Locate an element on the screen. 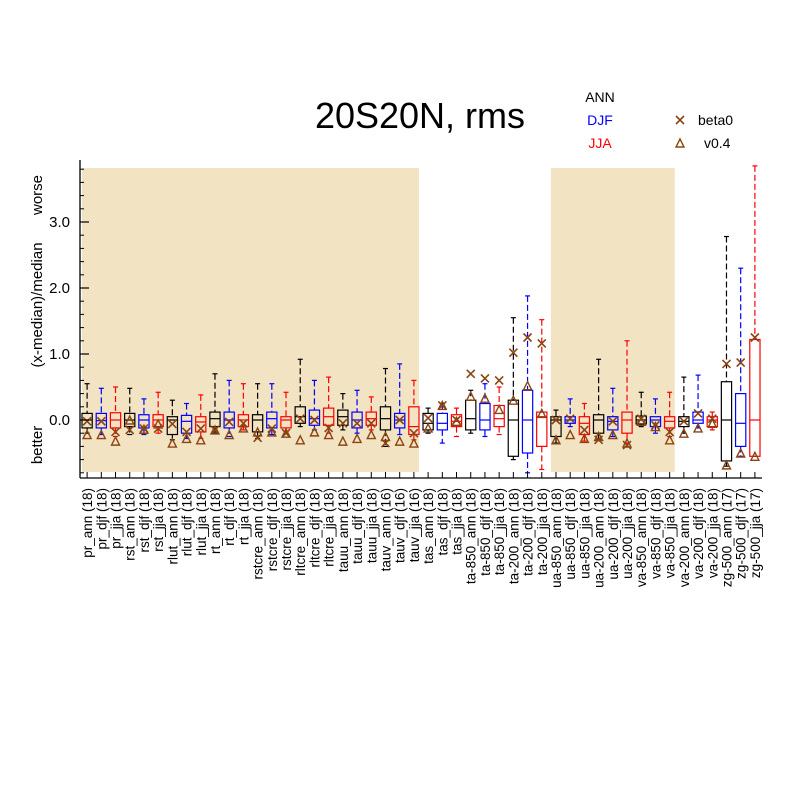  x-tick-label: va-850_jja (18) is located at coordinates (670, 533).